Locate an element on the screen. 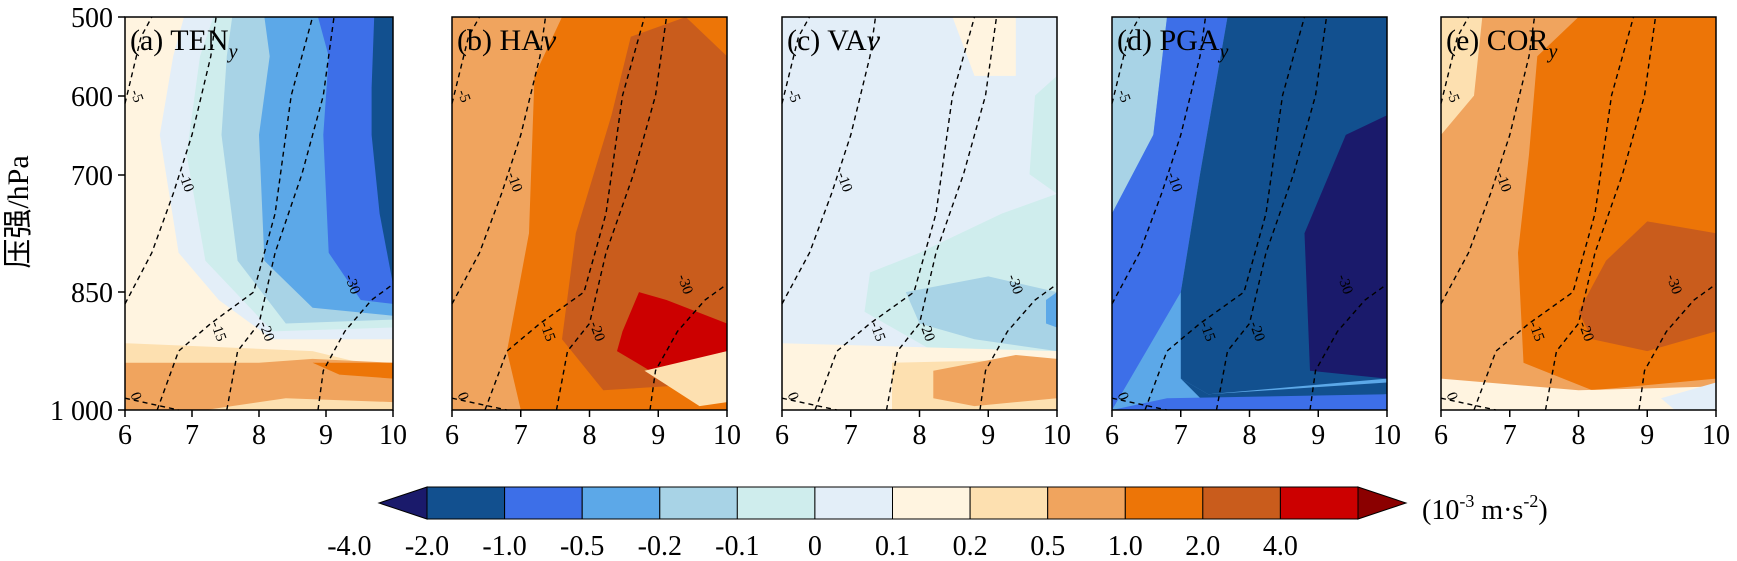  colorbar-tick-label: -0.1 is located at coordinates (737, 546).